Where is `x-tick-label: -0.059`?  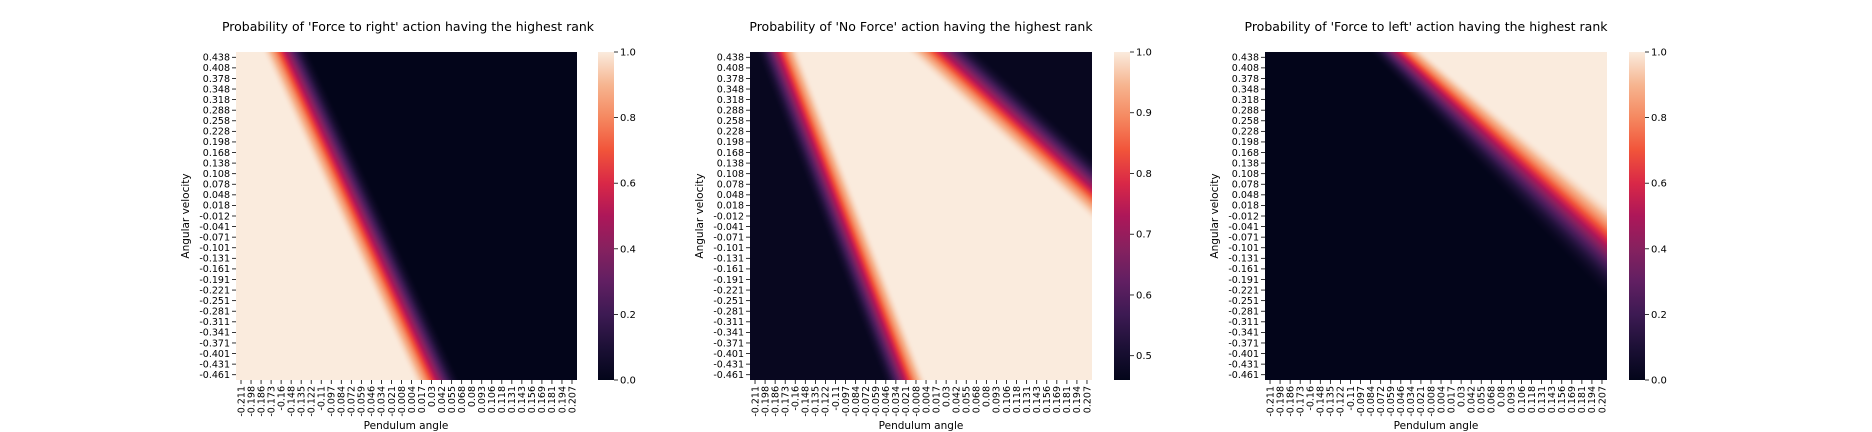
x-tick-label: -0.059 is located at coordinates (1391, 401).